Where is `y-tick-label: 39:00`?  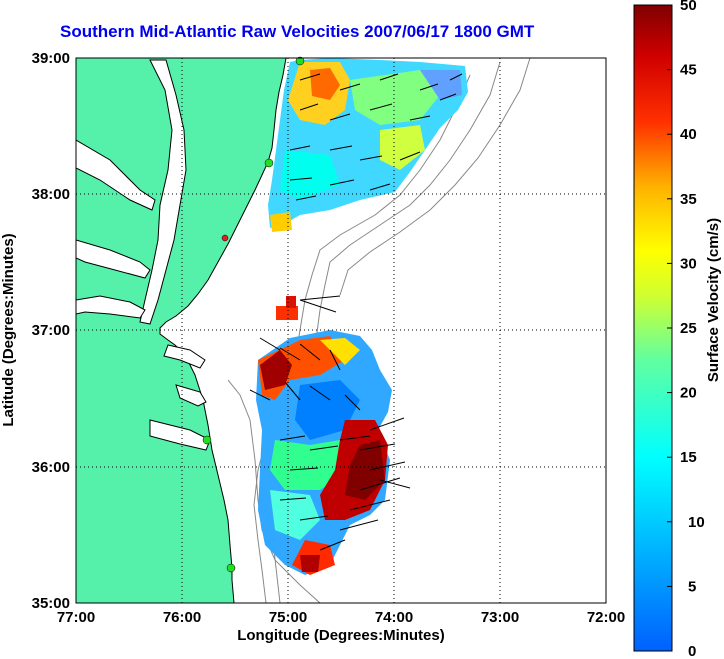
y-tick-label: 39:00 is located at coordinates (51, 58).